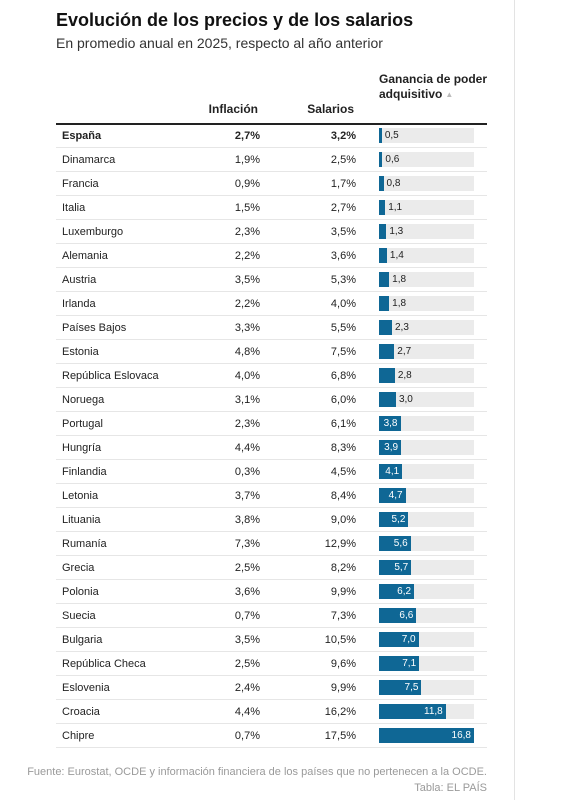  Describe the element at coordinates (85, 256) in the screenshot. I see `country-cell: Alemania` at that location.